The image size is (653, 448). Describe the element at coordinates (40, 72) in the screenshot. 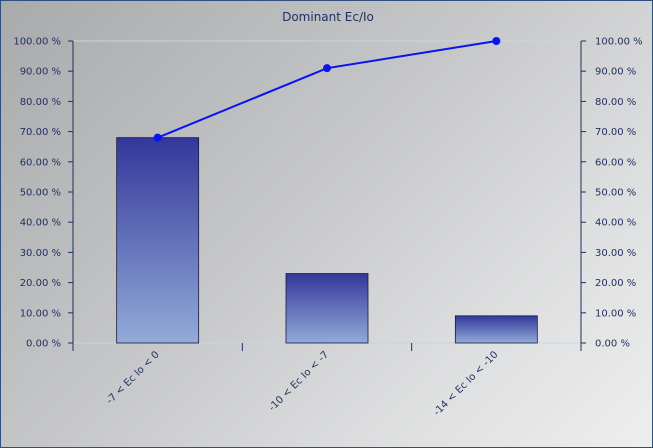

I see `left-tick-label-9: 90.00 %` at that location.